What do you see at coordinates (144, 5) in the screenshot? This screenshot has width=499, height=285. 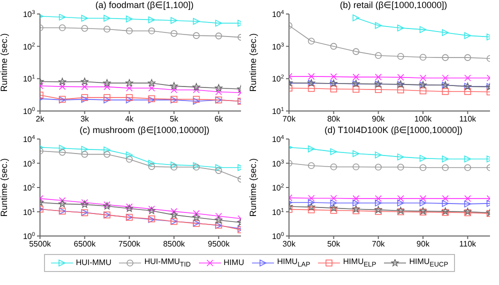 I see `chart-title: (a) foodmart (β∈[1,100])` at bounding box center [144, 5].